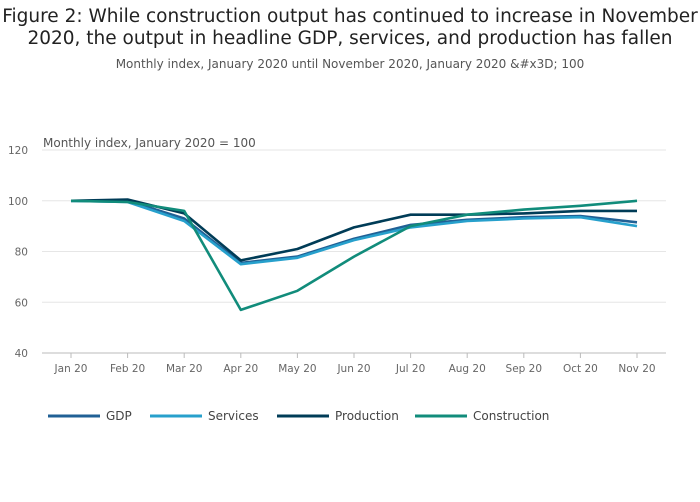 Image resolution: width=700 pixels, height=502 pixels. I want to click on legend-label: Construction, so click(511, 416).